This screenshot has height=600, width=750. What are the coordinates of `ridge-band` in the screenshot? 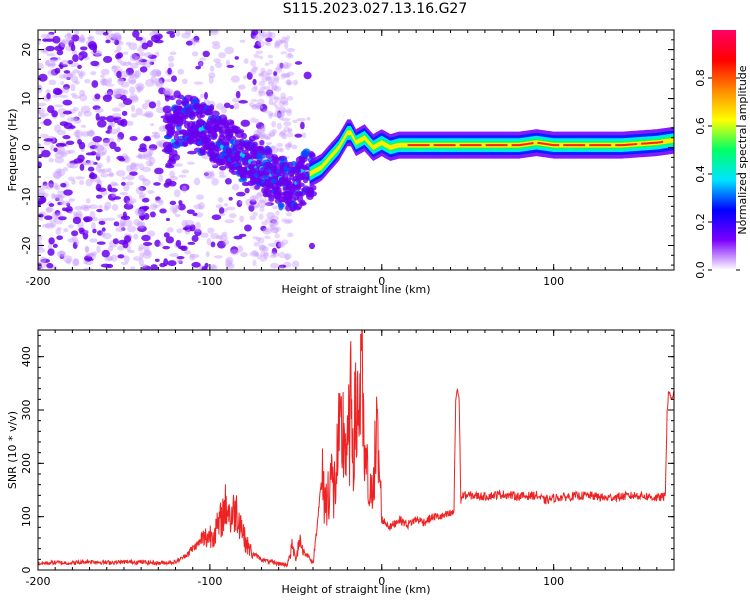 It's located at (491, 153).